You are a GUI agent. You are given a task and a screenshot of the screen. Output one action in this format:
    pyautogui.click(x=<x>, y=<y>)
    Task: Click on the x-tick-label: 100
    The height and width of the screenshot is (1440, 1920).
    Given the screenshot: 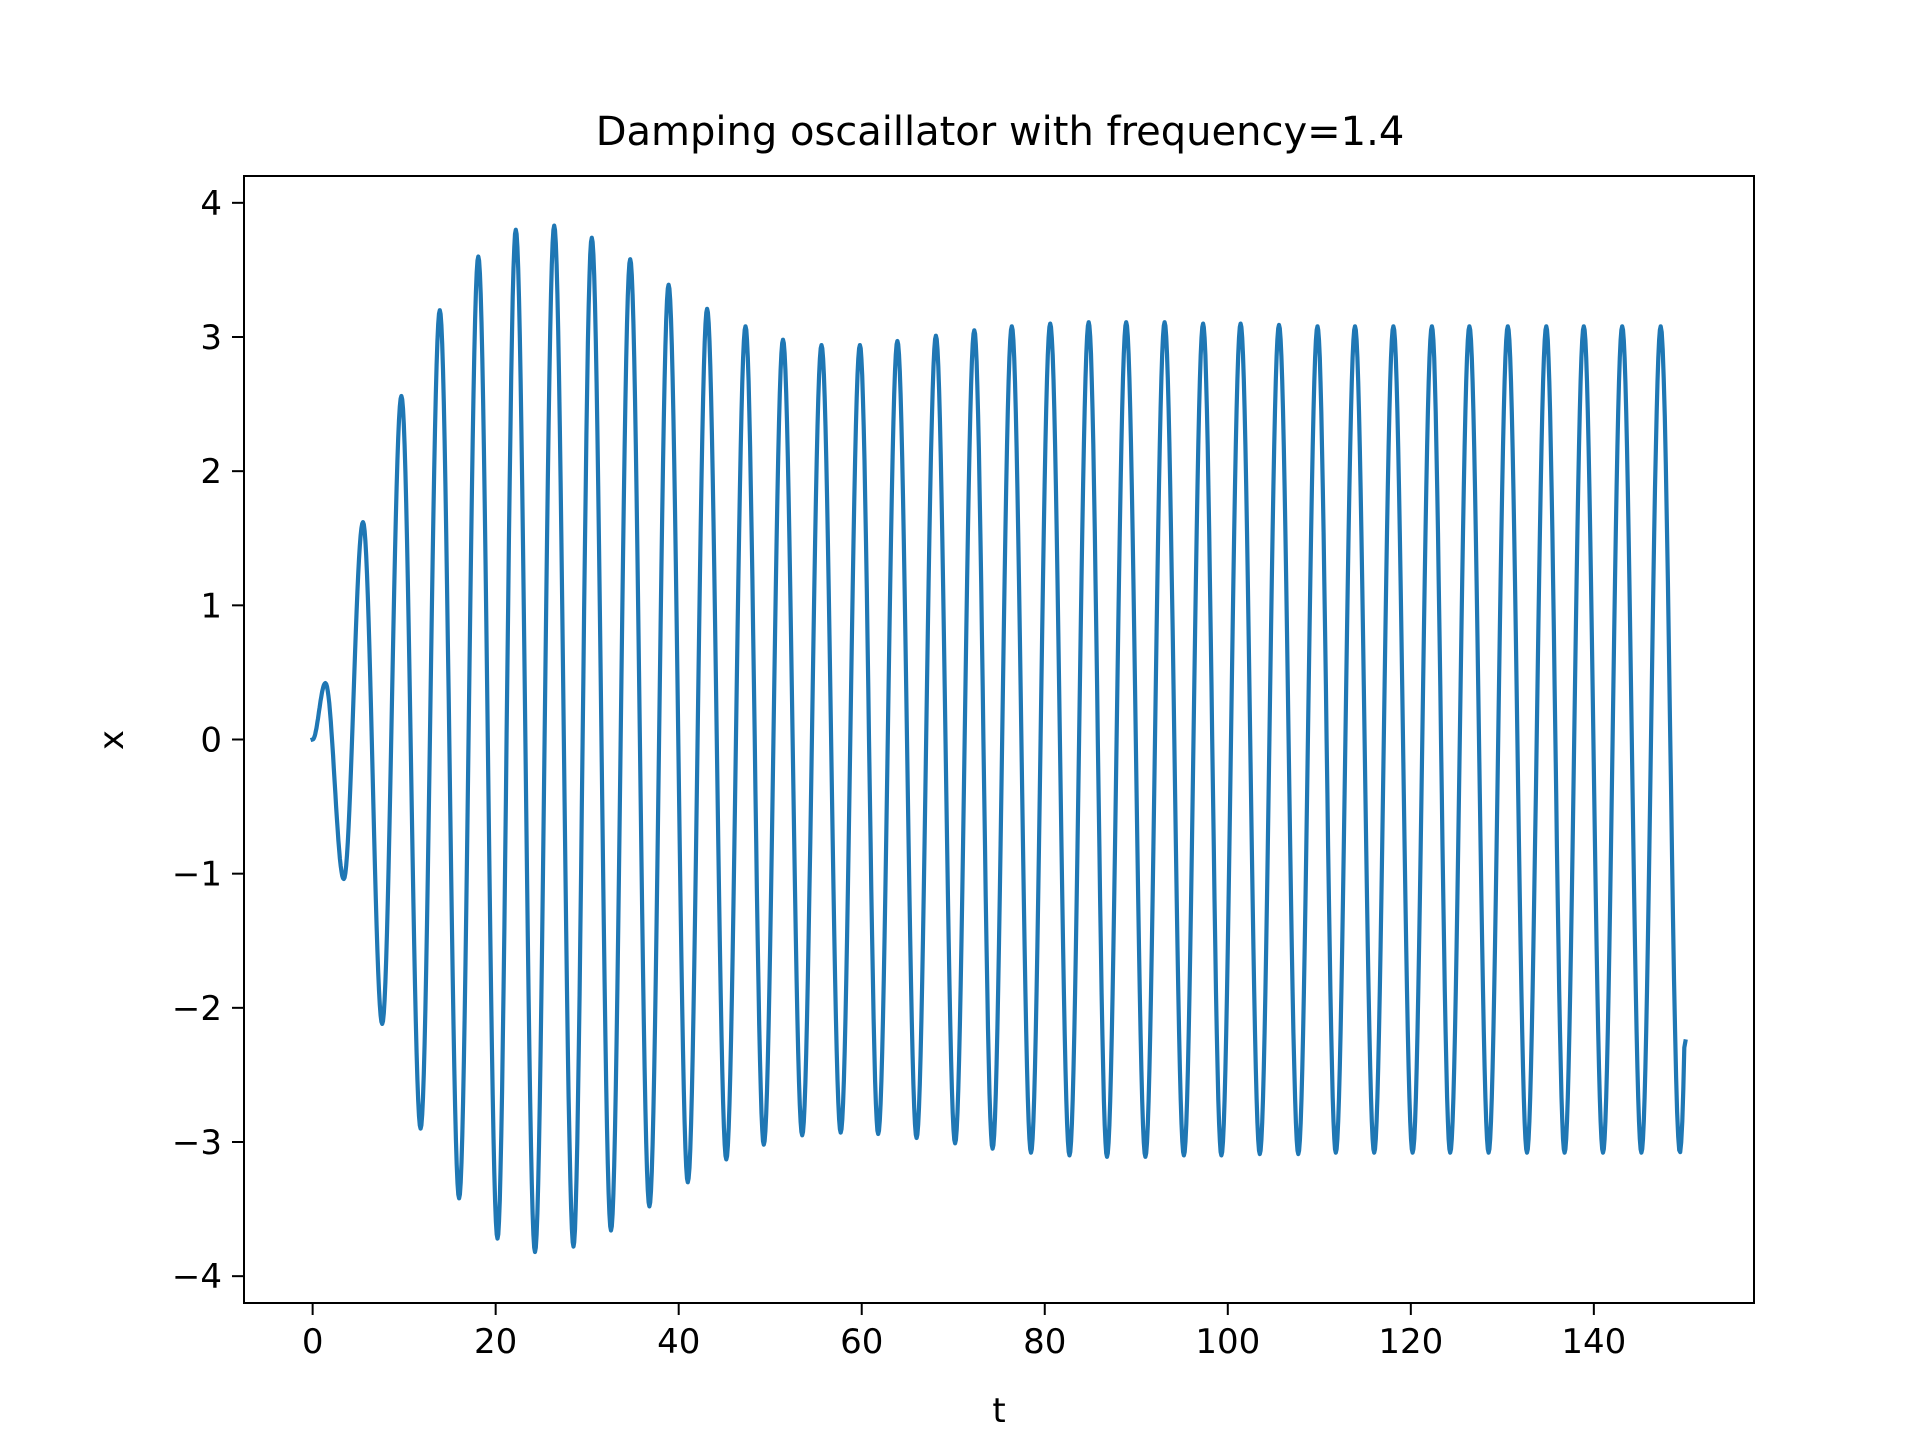 What is the action you would take?
    pyautogui.click(x=1227, y=1342)
    